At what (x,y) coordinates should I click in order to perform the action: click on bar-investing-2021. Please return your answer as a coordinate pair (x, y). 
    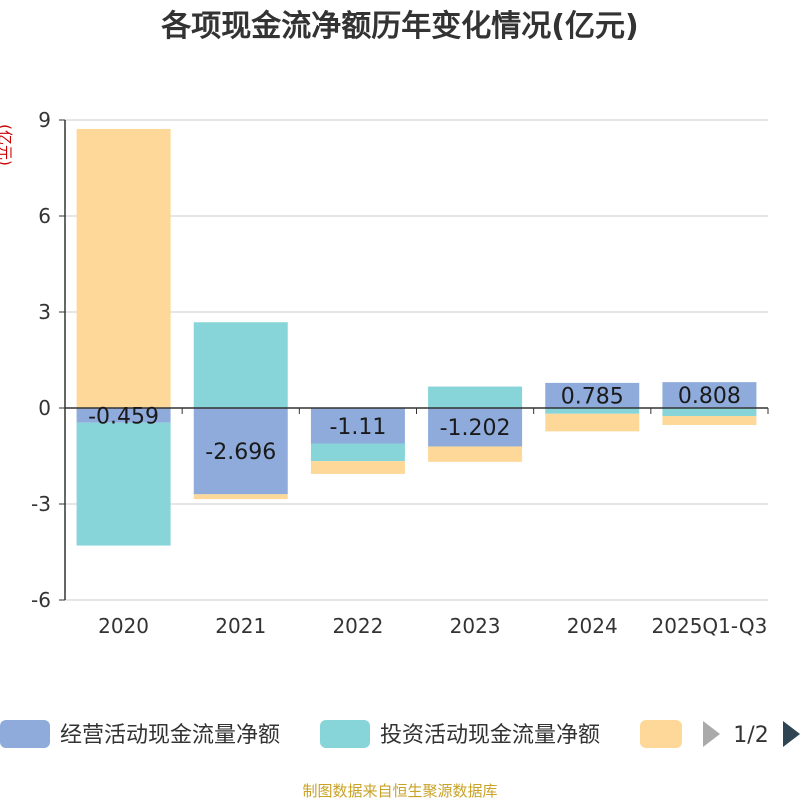
    Looking at the image, I should click on (240, 365).